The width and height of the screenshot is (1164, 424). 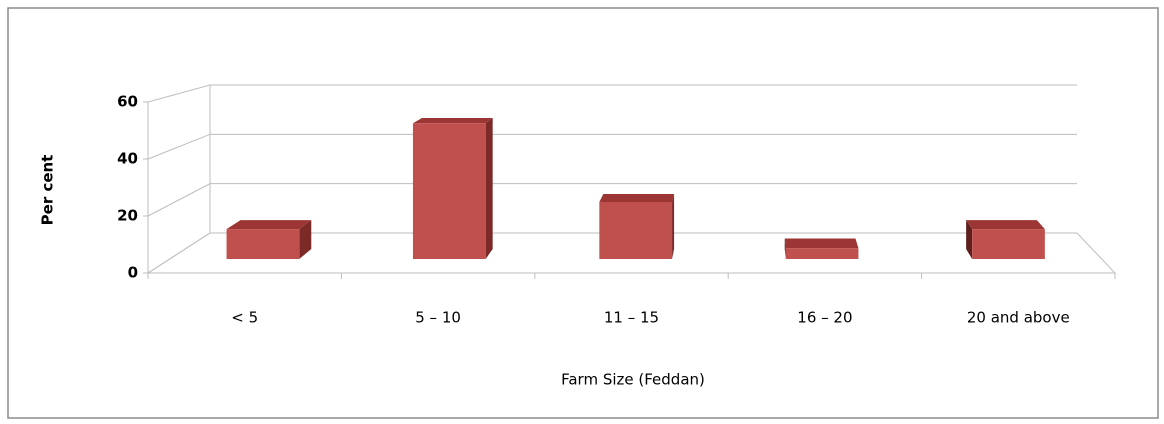 What do you see at coordinates (244, 318) in the screenshot?
I see `x-tick-label: < 5` at bounding box center [244, 318].